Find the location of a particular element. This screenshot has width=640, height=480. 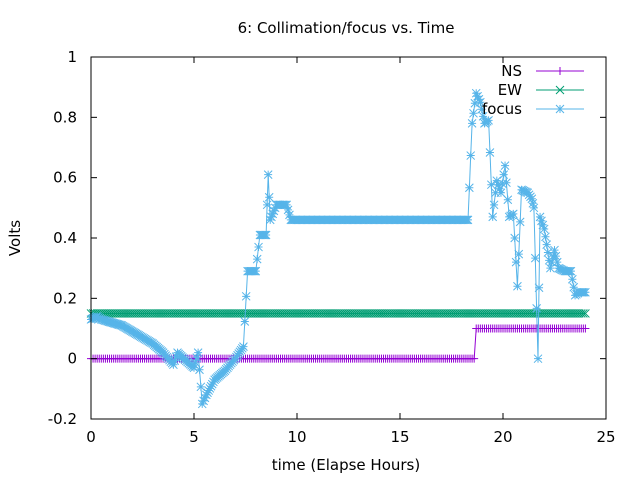

x-tick-label: 25 is located at coordinates (605, 437).